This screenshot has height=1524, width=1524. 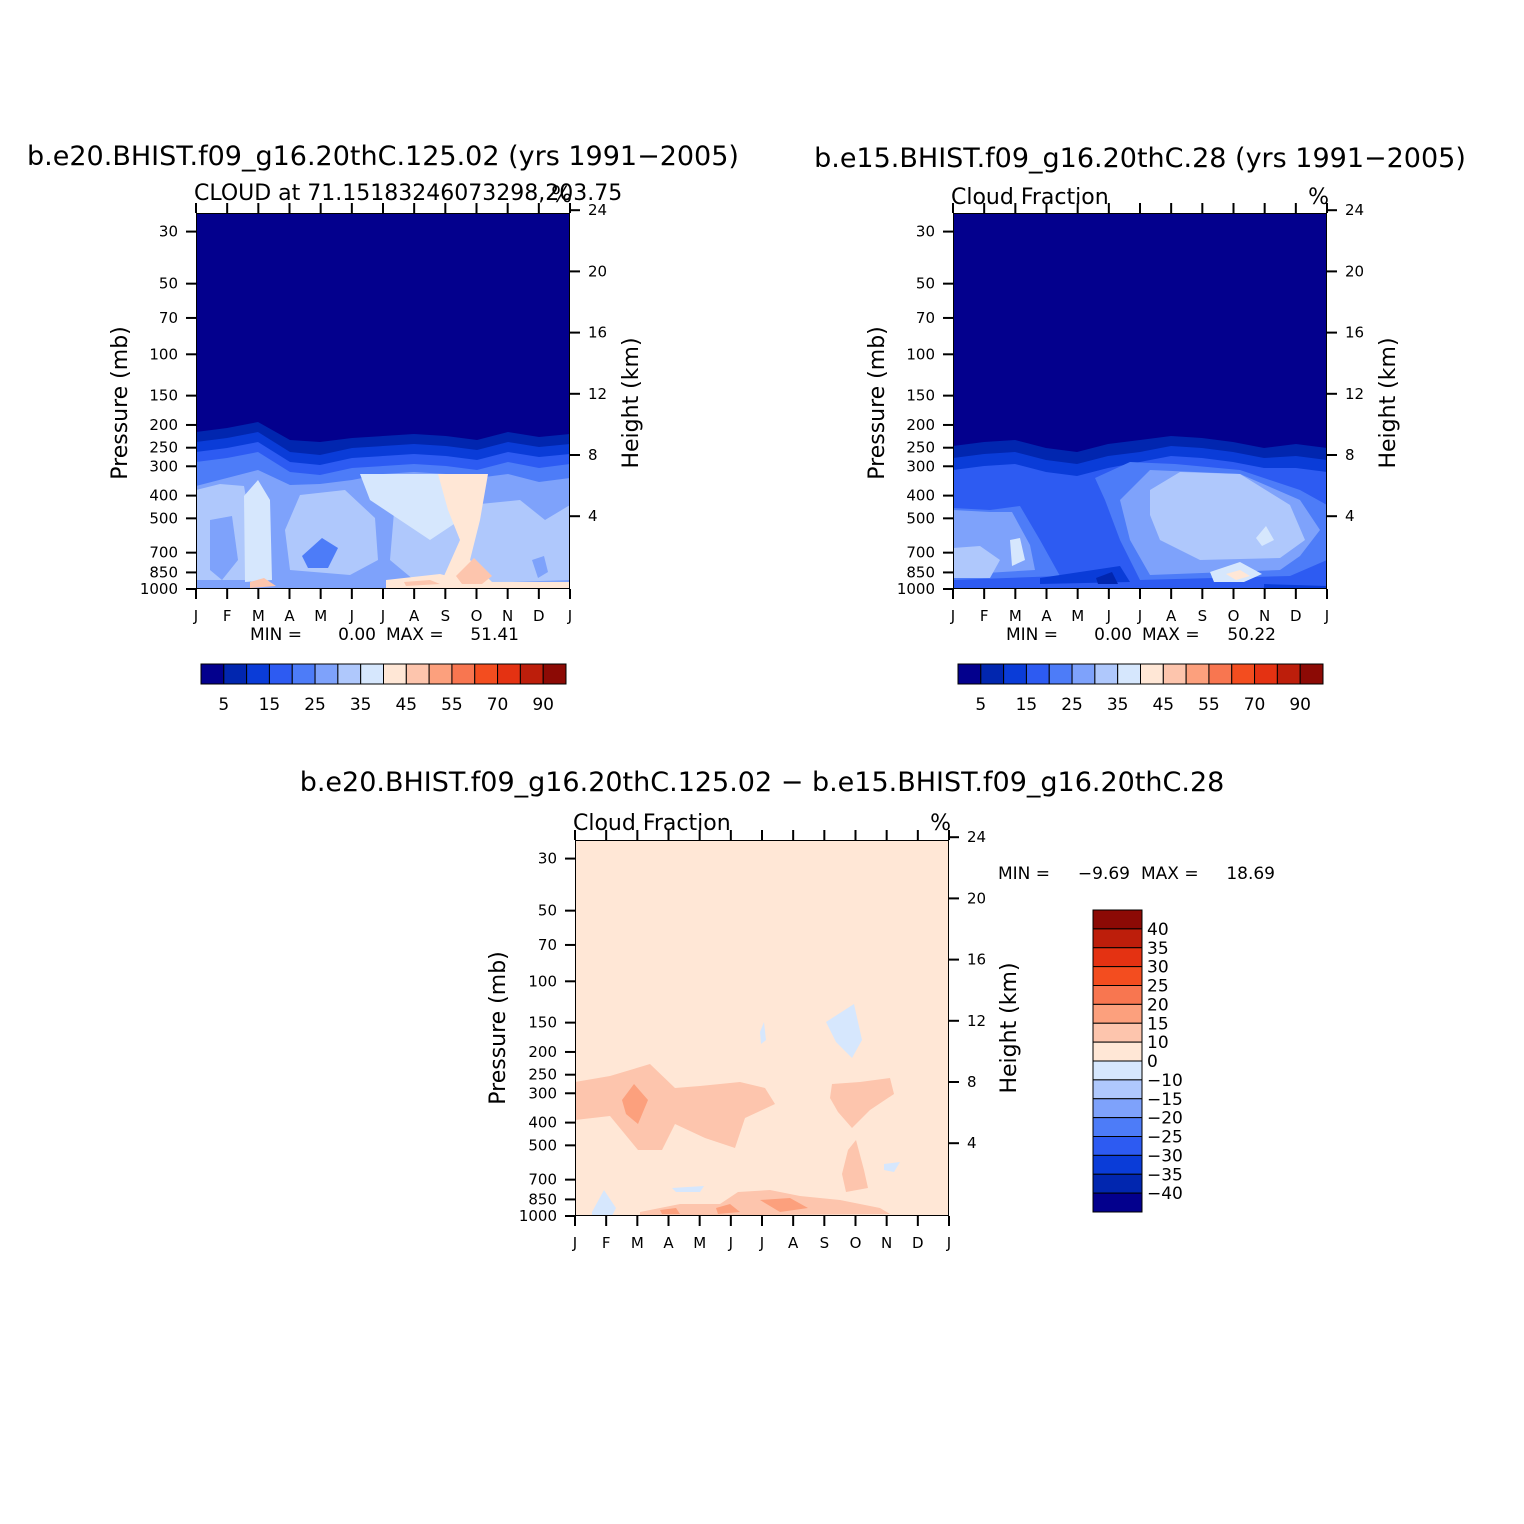 What do you see at coordinates (1158, 987) in the screenshot?
I see `cb3-label-3: 25` at bounding box center [1158, 987].